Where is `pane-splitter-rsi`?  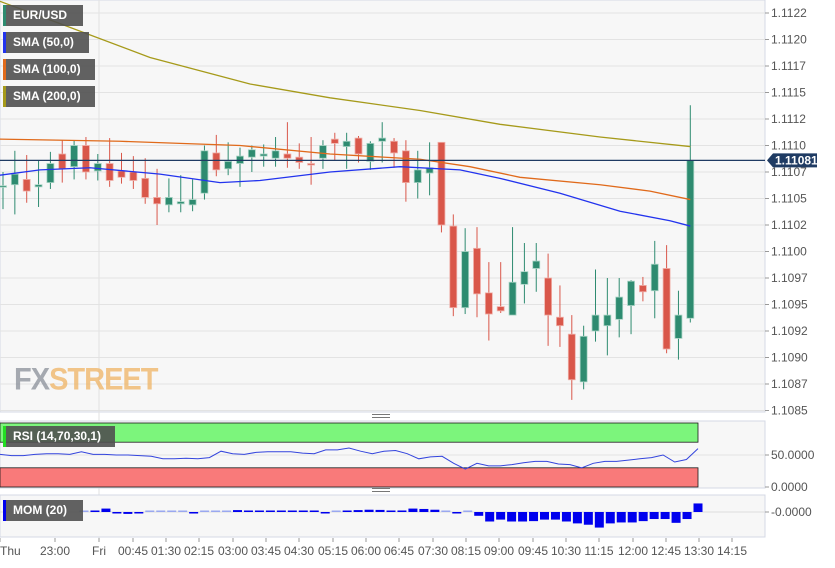
pane-splitter-rsi is located at coordinates (381, 417).